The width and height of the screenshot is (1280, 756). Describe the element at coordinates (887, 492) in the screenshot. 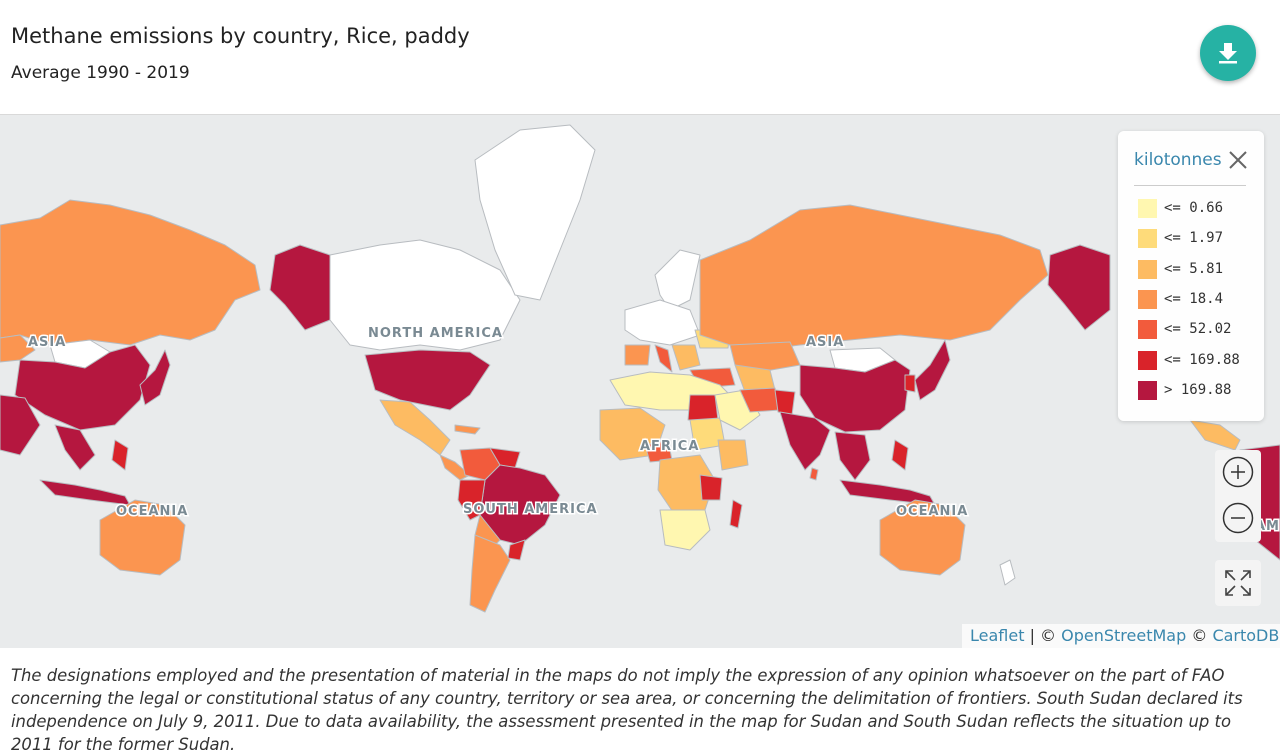

I see `country-indonesia-right` at that location.